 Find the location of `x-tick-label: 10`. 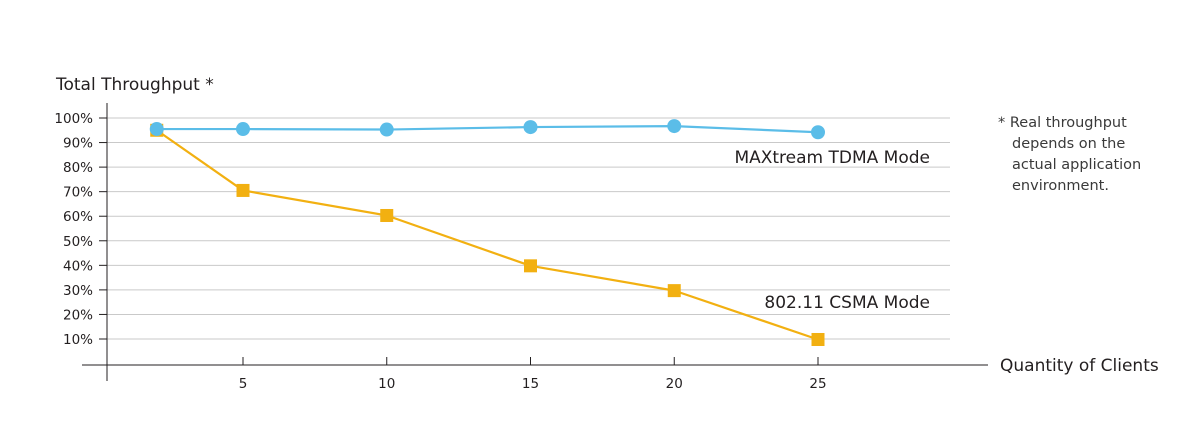

x-tick-label: 10 is located at coordinates (386, 384).